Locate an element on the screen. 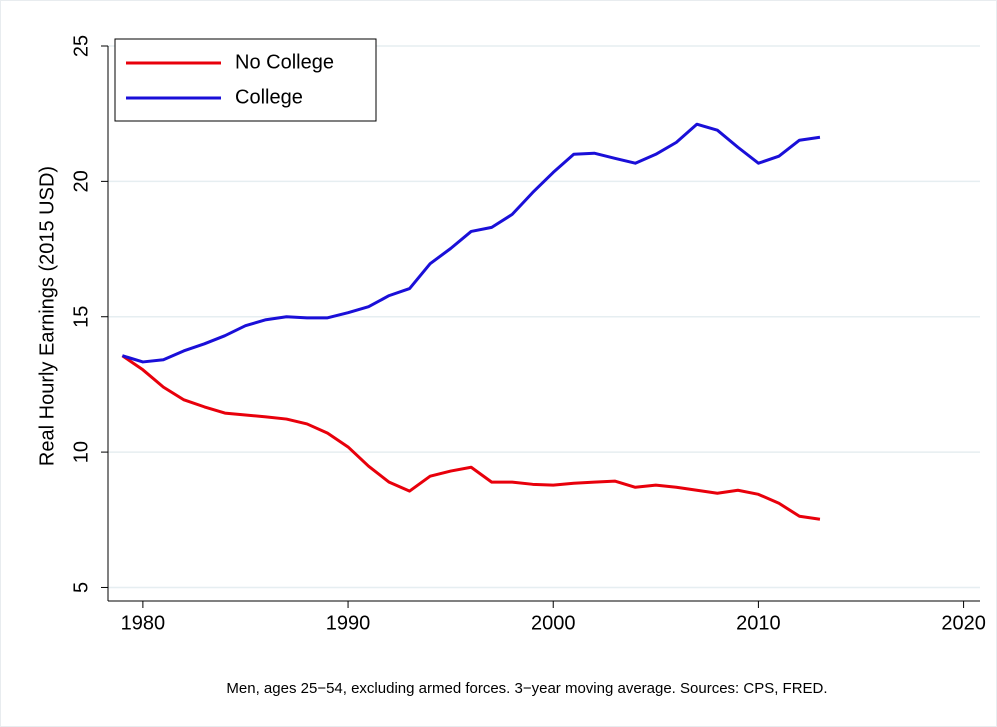 This screenshot has width=997, height=727. y-tick-label: 5 is located at coordinates (81, 587).